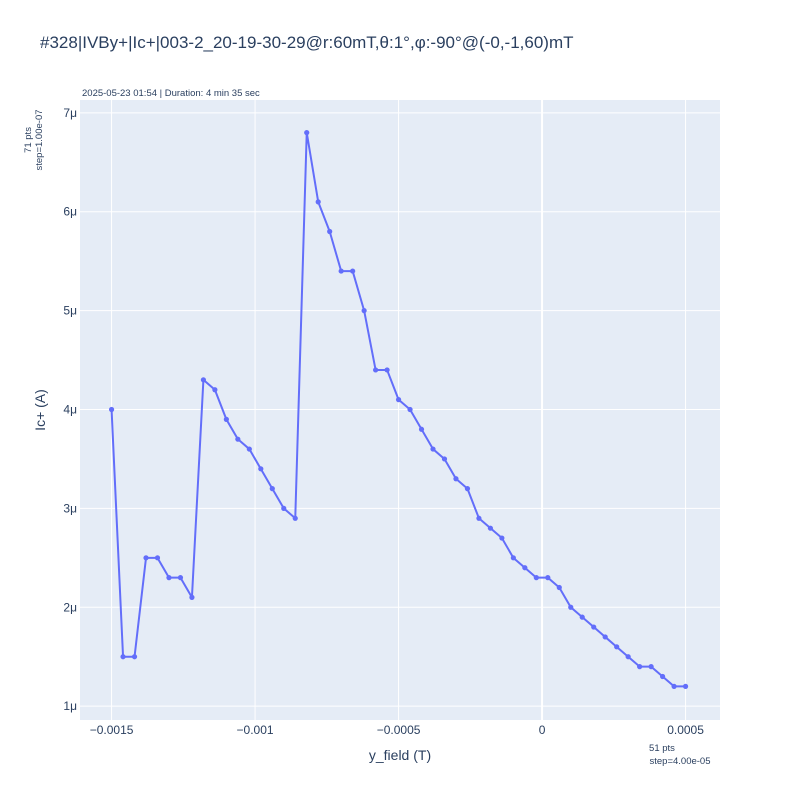  Describe the element at coordinates (70, 311) in the screenshot. I see `y-tick-label: 5μ` at that location.